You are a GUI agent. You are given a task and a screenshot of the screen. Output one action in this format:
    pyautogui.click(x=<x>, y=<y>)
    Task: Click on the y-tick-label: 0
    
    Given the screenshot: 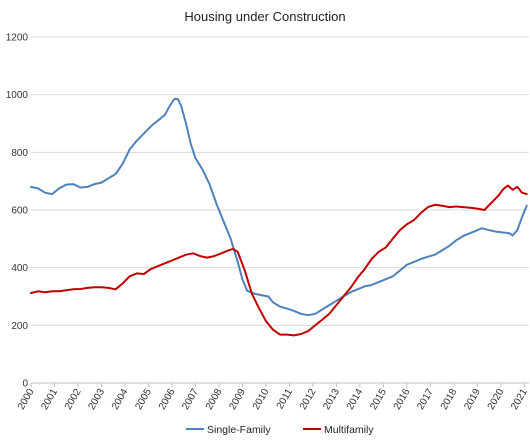 What is the action you would take?
    pyautogui.click(x=25, y=384)
    